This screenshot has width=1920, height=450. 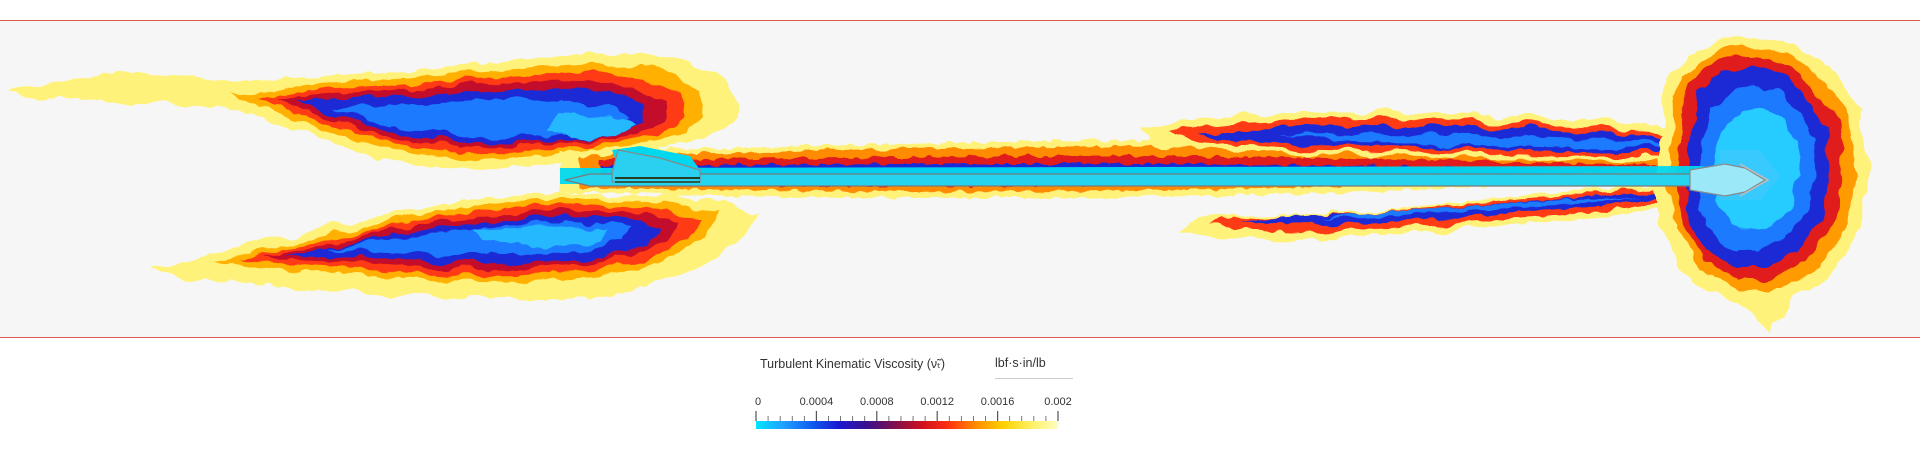 What do you see at coordinates (375, 111) in the screenshot?
I see `upper-left-wake-plume` at bounding box center [375, 111].